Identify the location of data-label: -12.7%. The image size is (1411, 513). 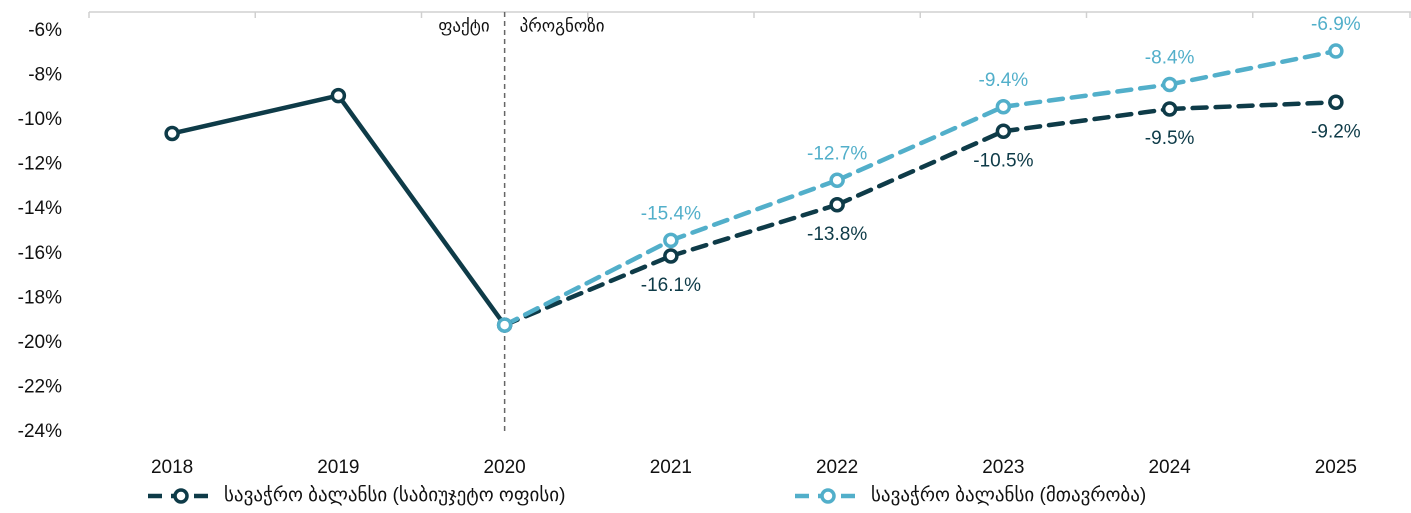
(837, 153).